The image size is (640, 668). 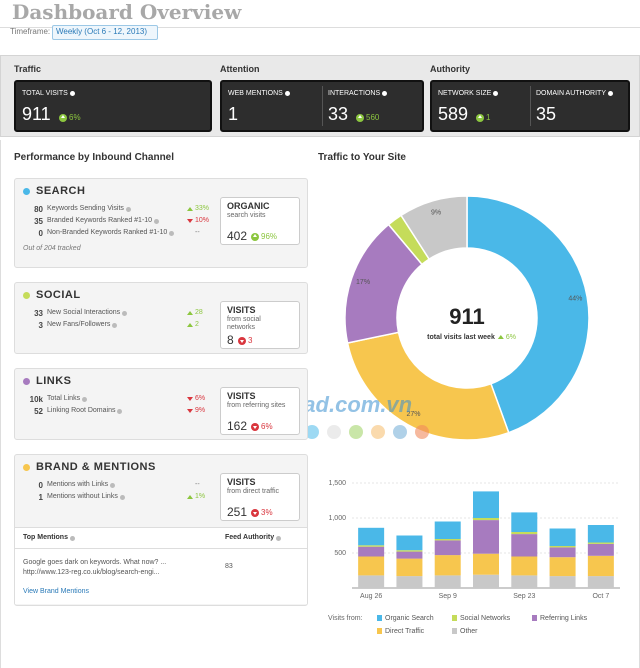 I want to click on page-title: Dashboard Overview, so click(x=127, y=12).